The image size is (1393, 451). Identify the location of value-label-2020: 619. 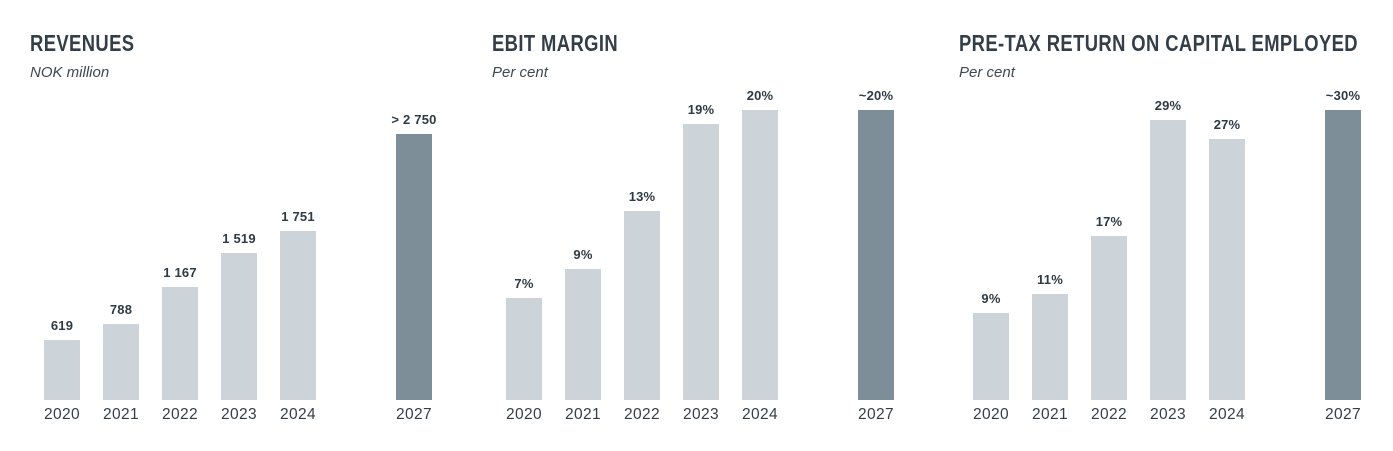
(62, 325).